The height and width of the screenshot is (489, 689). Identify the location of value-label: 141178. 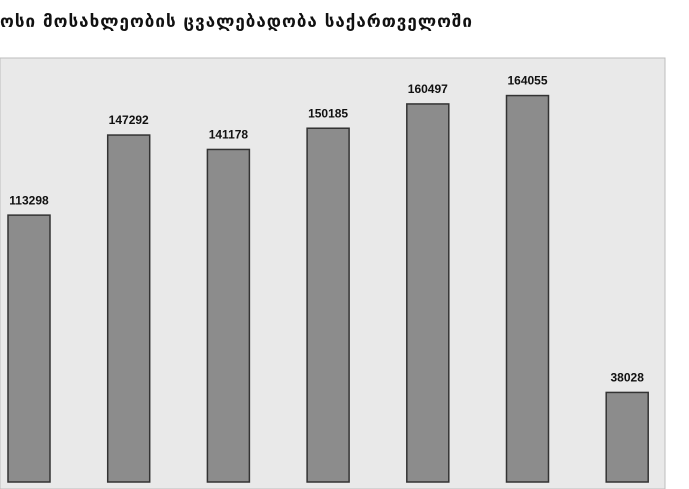
(229, 135).